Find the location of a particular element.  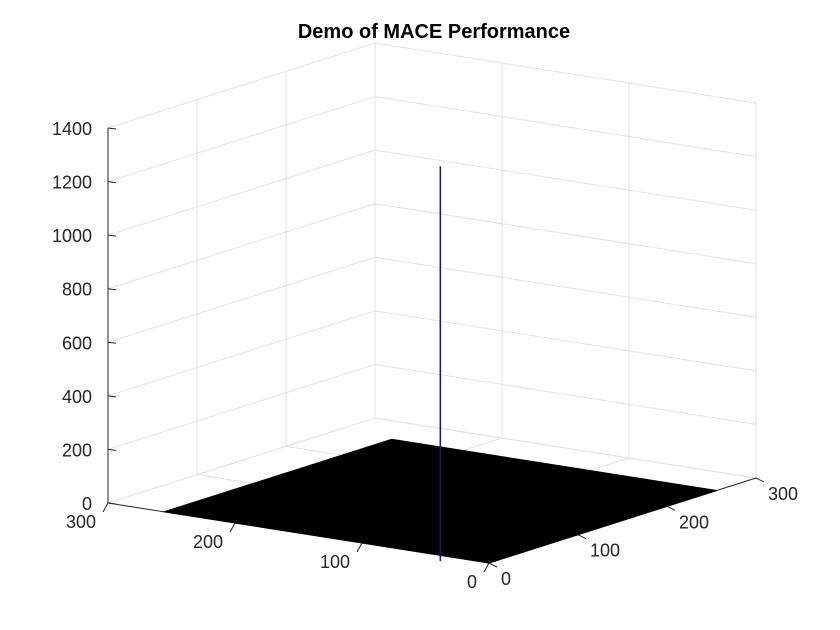

y-tick-label: 100 is located at coordinates (335, 562).